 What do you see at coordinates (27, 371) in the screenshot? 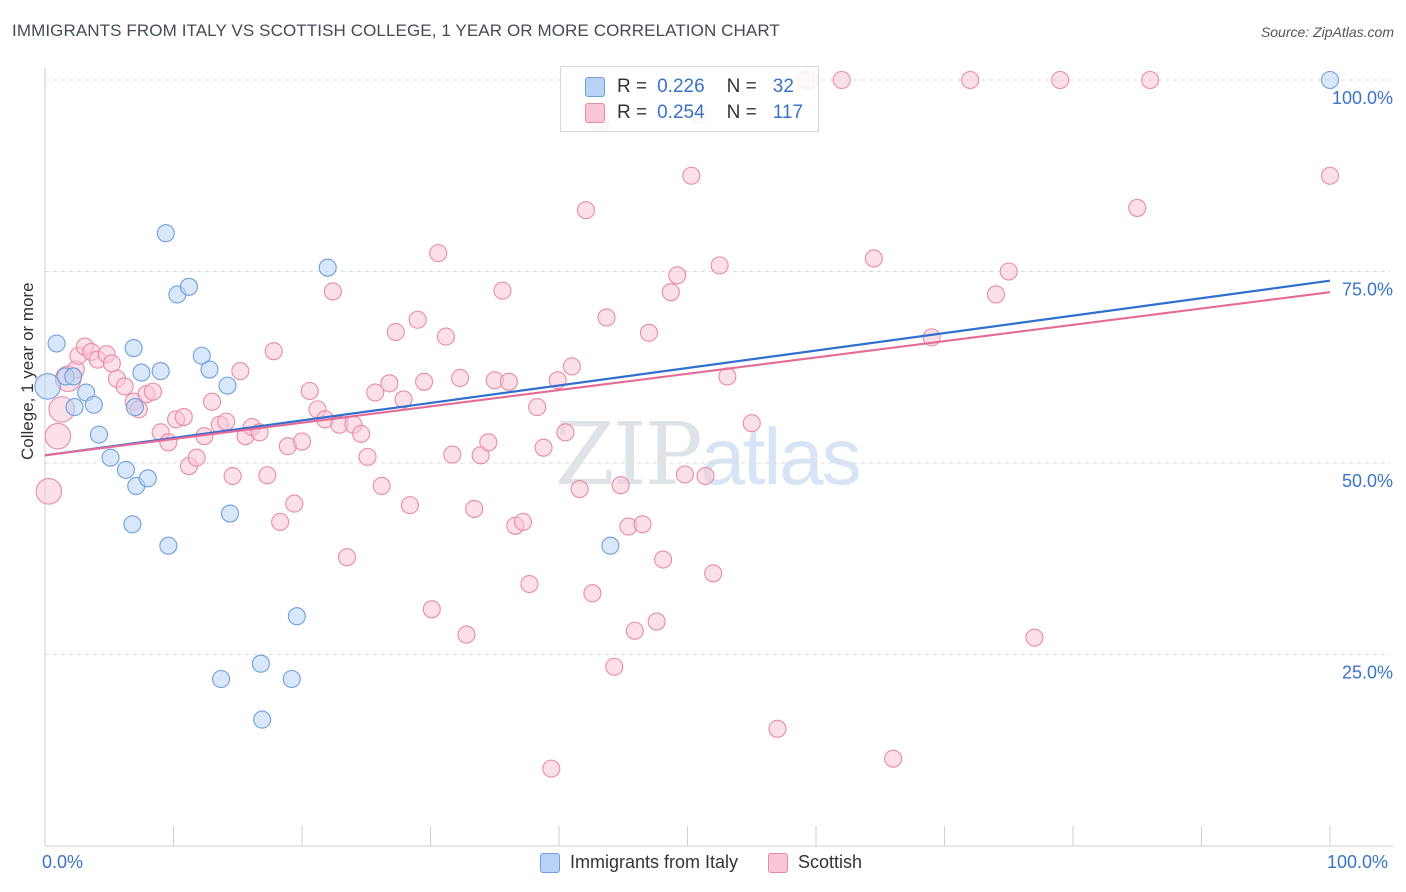
I see `y-axis-label: College, 1 year or more` at bounding box center [27, 371].